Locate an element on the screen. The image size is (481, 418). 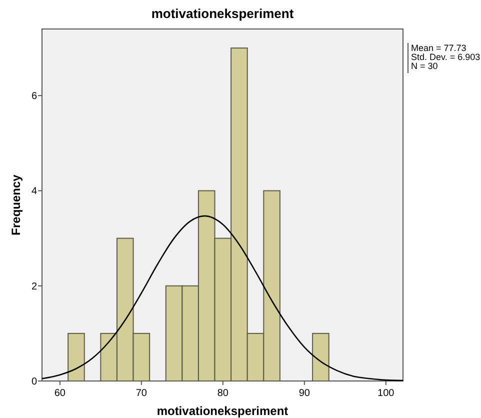
text: Mean = 77.73 is located at coordinates (438, 48).